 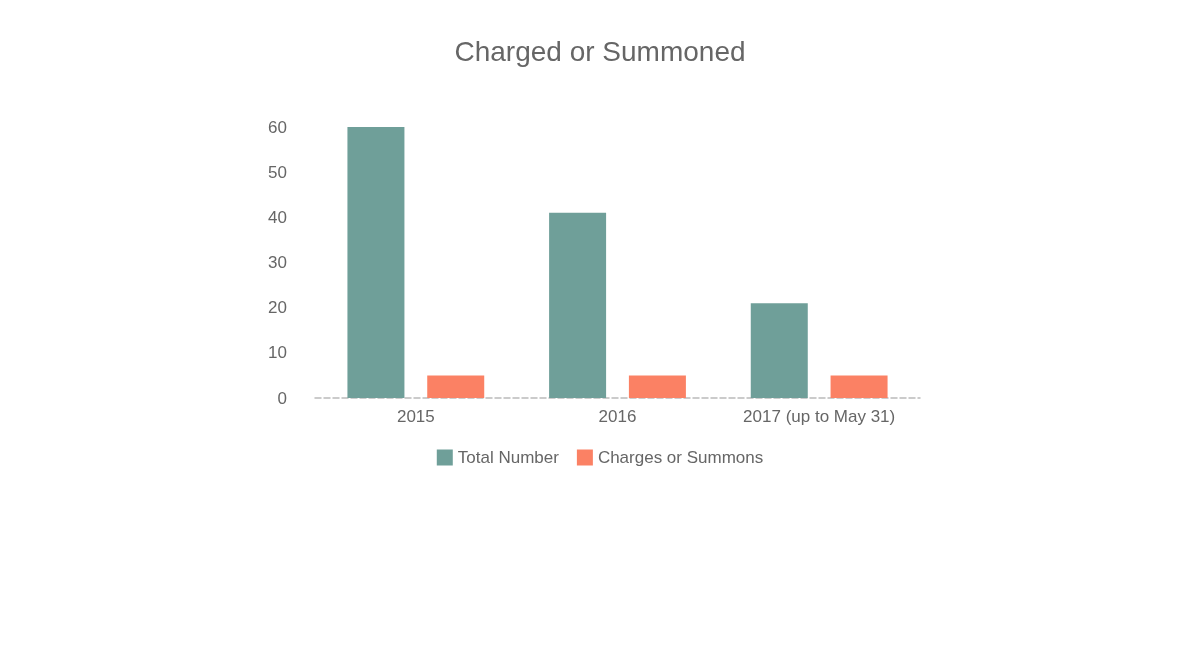 What do you see at coordinates (617, 416) in the screenshot?
I see `x-tick-label: 2016` at bounding box center [617, 416].